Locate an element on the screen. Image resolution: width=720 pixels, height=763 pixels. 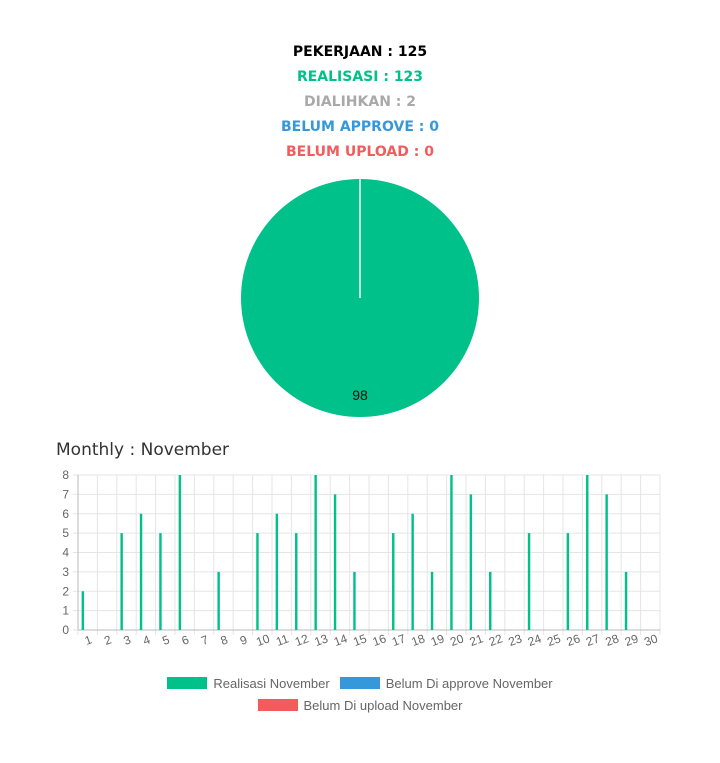
x-tick-label: 4 is located at coordinates (146, 640).